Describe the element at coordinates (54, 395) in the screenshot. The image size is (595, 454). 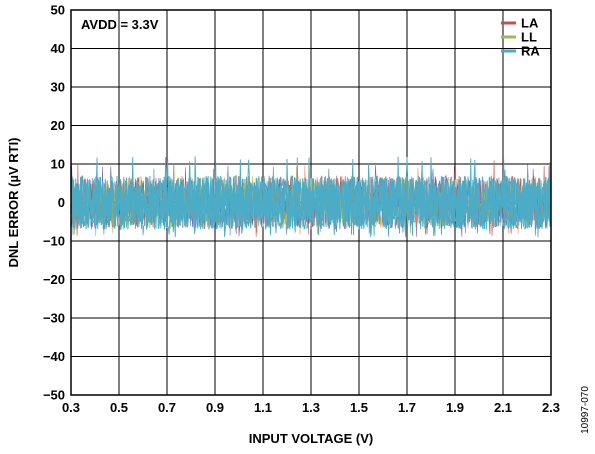
I see `y-tick-label: −50` at that location.